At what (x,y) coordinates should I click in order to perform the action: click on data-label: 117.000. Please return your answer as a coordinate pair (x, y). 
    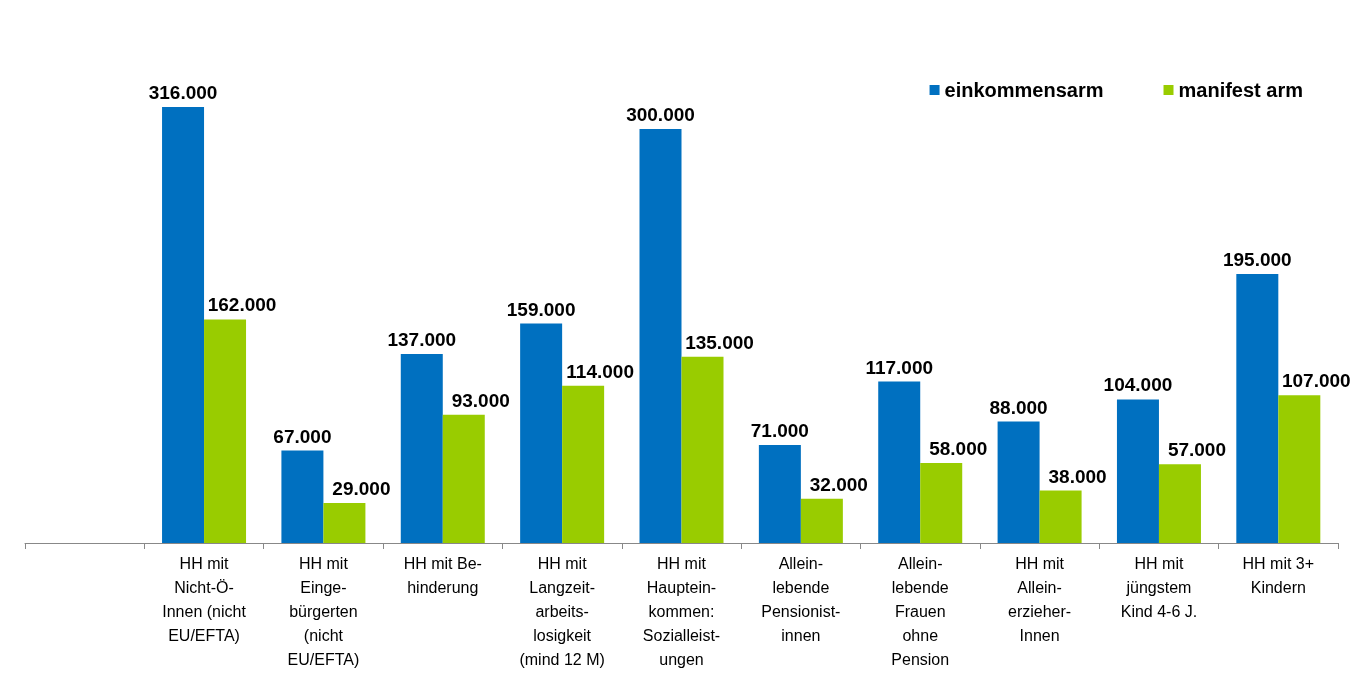
    Looking at the image, I should click on (899, 367).